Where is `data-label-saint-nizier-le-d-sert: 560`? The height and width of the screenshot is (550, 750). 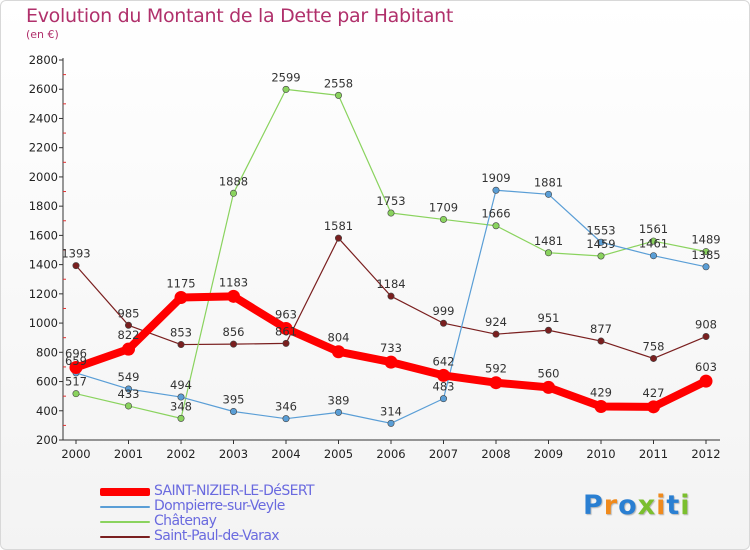 data-label-saint-nizier-le-d-sert: 560 is located at coordinates (549, 373).